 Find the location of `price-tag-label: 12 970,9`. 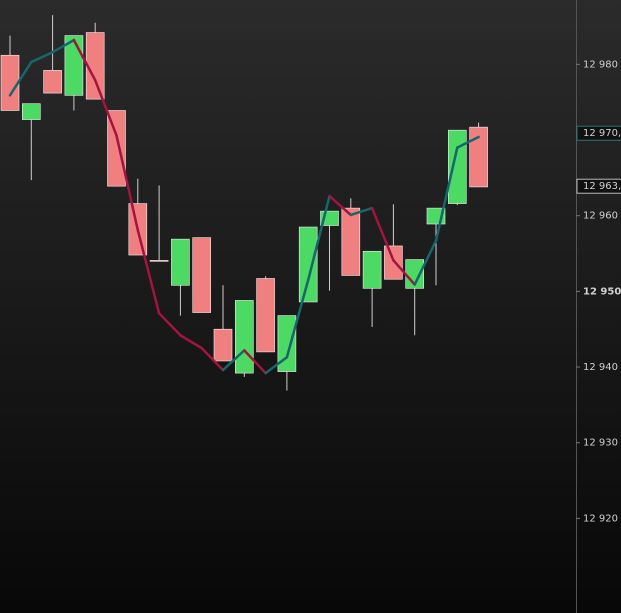

price-tag-label: 12 970,9 is located at coordinates (602, 133).